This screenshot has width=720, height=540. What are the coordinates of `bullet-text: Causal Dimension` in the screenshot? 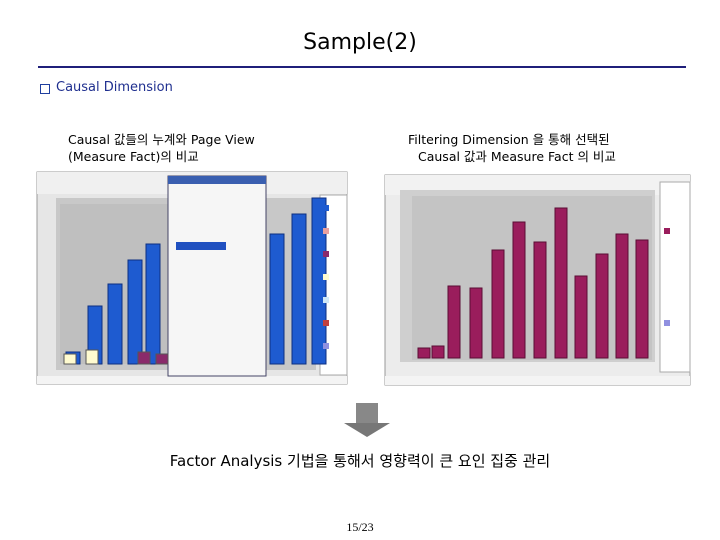 It's located at (114, 87).